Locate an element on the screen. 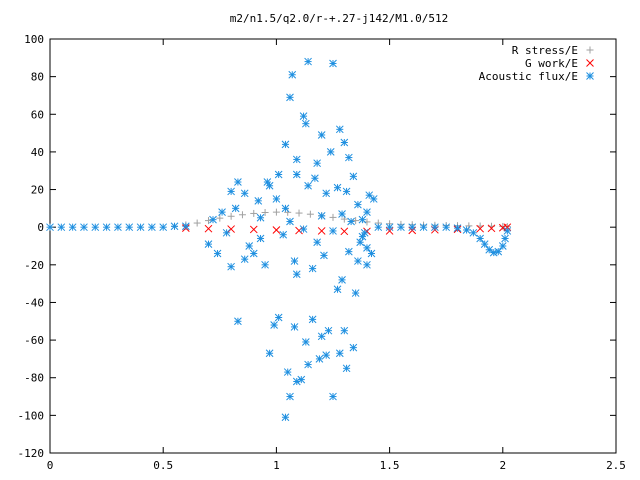 The height and width of the screenshot is (480, 640). x-tick-label: 2 is located at coordinates (502, 465).